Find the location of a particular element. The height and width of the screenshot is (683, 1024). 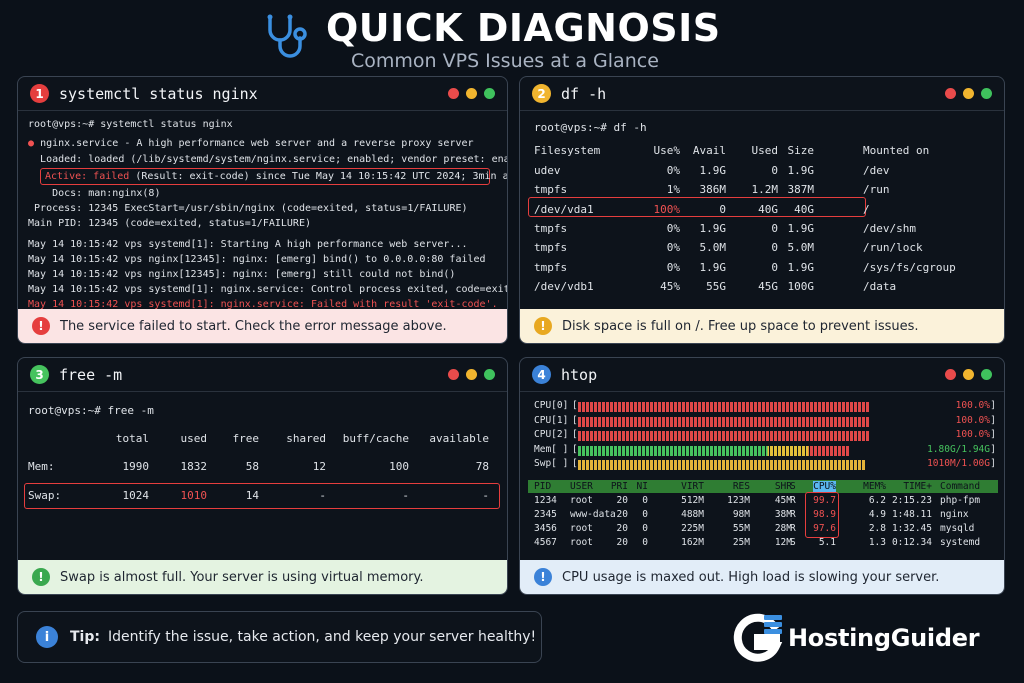

column-header: shared is located at coordinates (306, 438).